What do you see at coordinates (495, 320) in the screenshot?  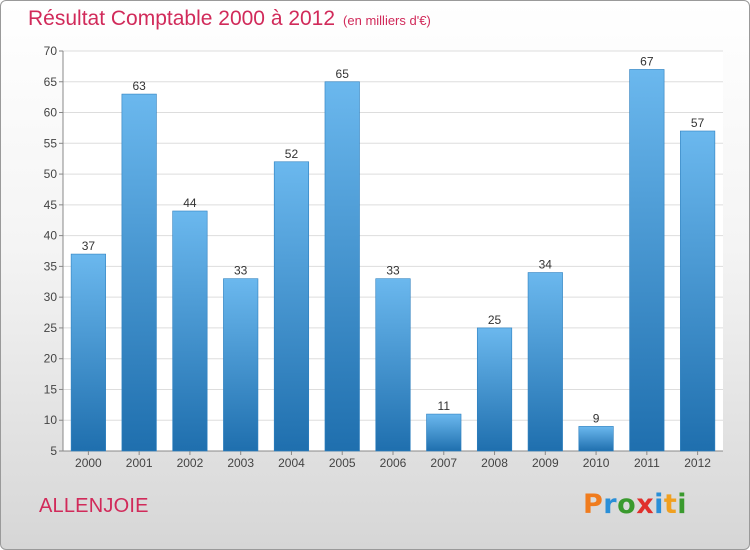 I see `bar-value-label: 25` at bounding box center [495, 320].